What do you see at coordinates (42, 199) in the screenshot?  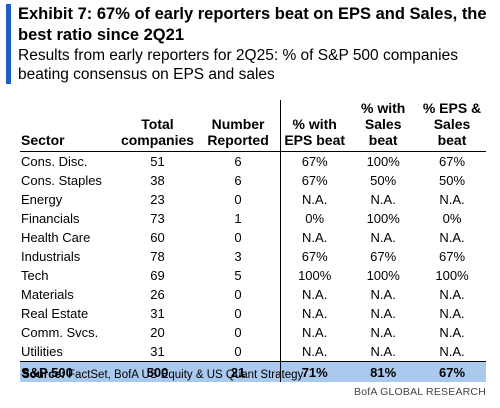 I see `cell-sector: Energy` at bounding box center [42, 199].